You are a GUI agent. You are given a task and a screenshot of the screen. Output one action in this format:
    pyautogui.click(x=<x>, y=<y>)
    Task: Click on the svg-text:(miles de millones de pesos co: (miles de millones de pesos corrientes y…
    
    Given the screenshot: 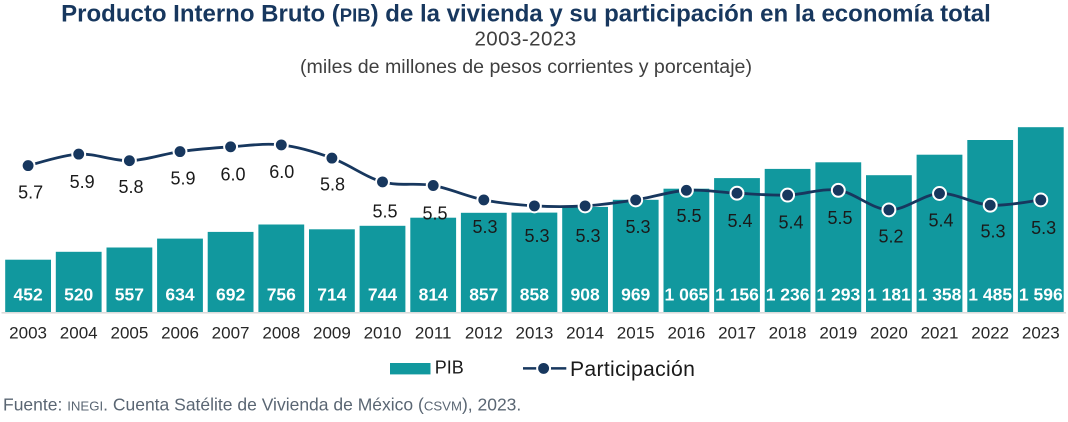 What is the action you would take?
    pyautogui.click(x=526, y=67)
    